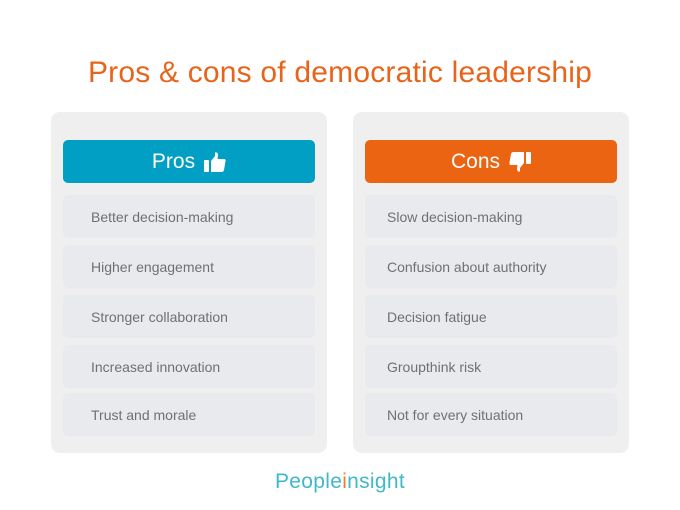 The height and width of the screenshot is (510, 680). What do you see at coordinates (339, 481) in the screenshot?
I see `peopleinsight-logo: Peopleinsight` at bounding box center [339, 481].